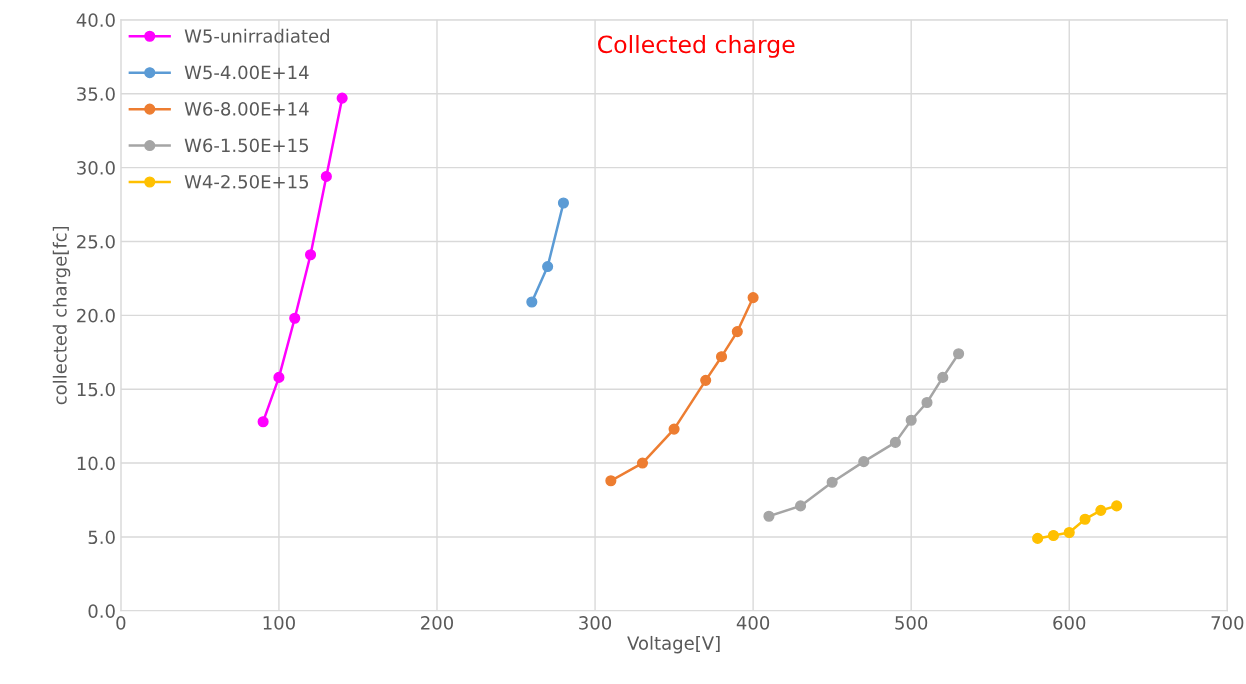  What do you see at coordinates (1069, 622) in the screenshot?
I see `x-tick-label: 600` at bounding box center [1069, 622].